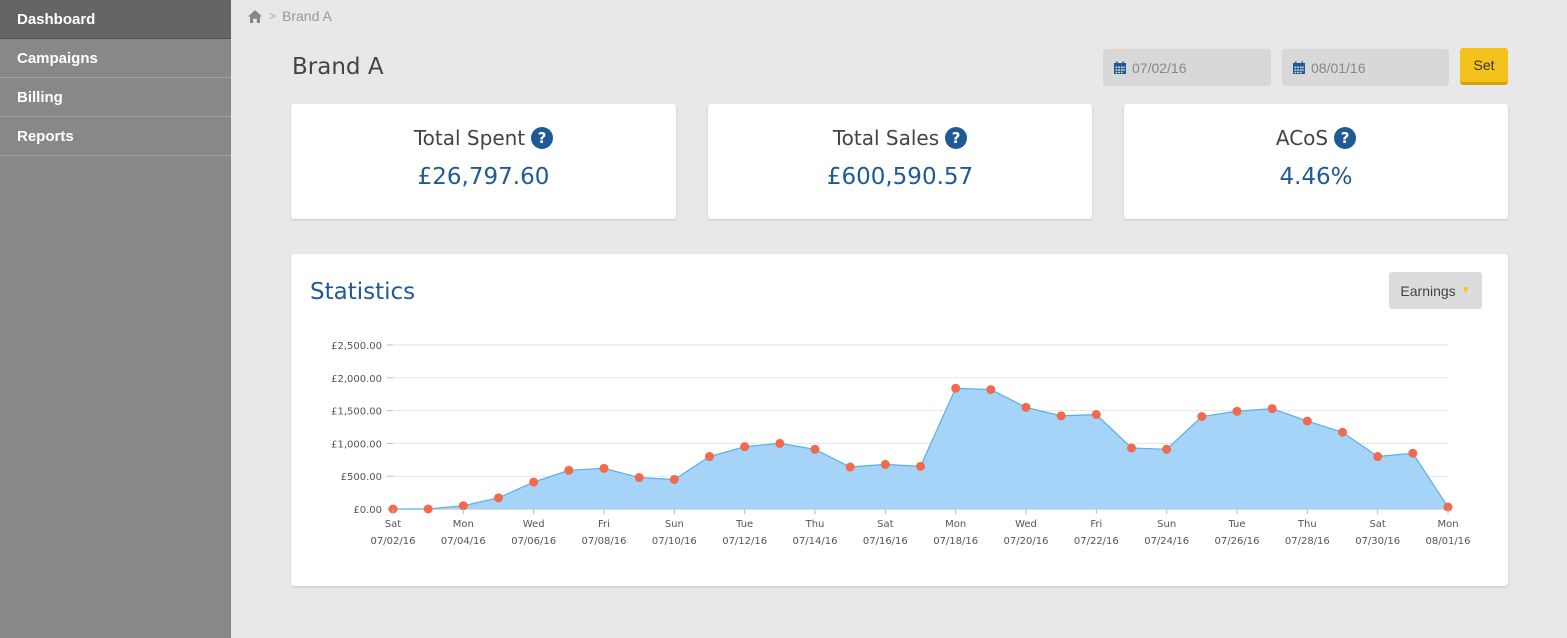  What do you see at coordinates (674, 541) in the screenshot?
I see `x-tick-date: 07/10/16` at bounding box center [674, 541].